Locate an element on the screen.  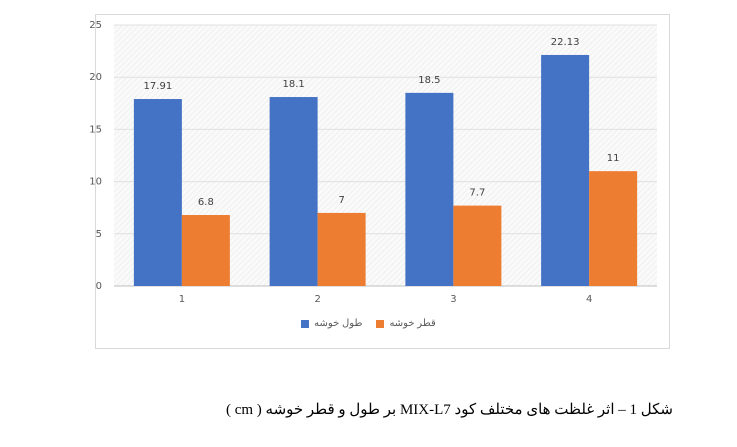
data-label: 18.5 is located at coordinates (429, 80).